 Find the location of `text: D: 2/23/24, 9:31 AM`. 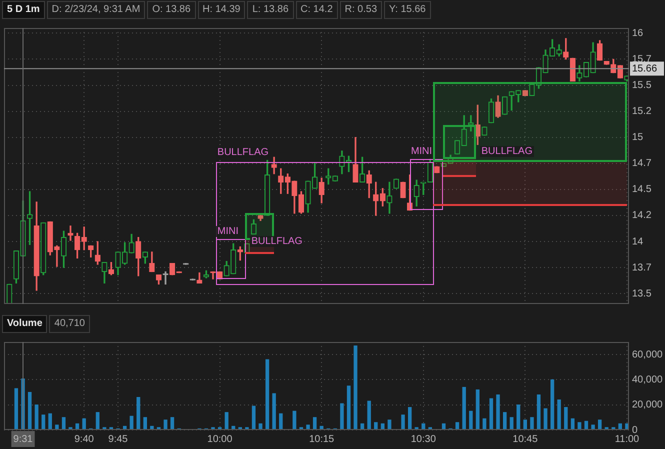

text: D: 2/23/24, 9:31 AM is located at coordinates (96, 10).